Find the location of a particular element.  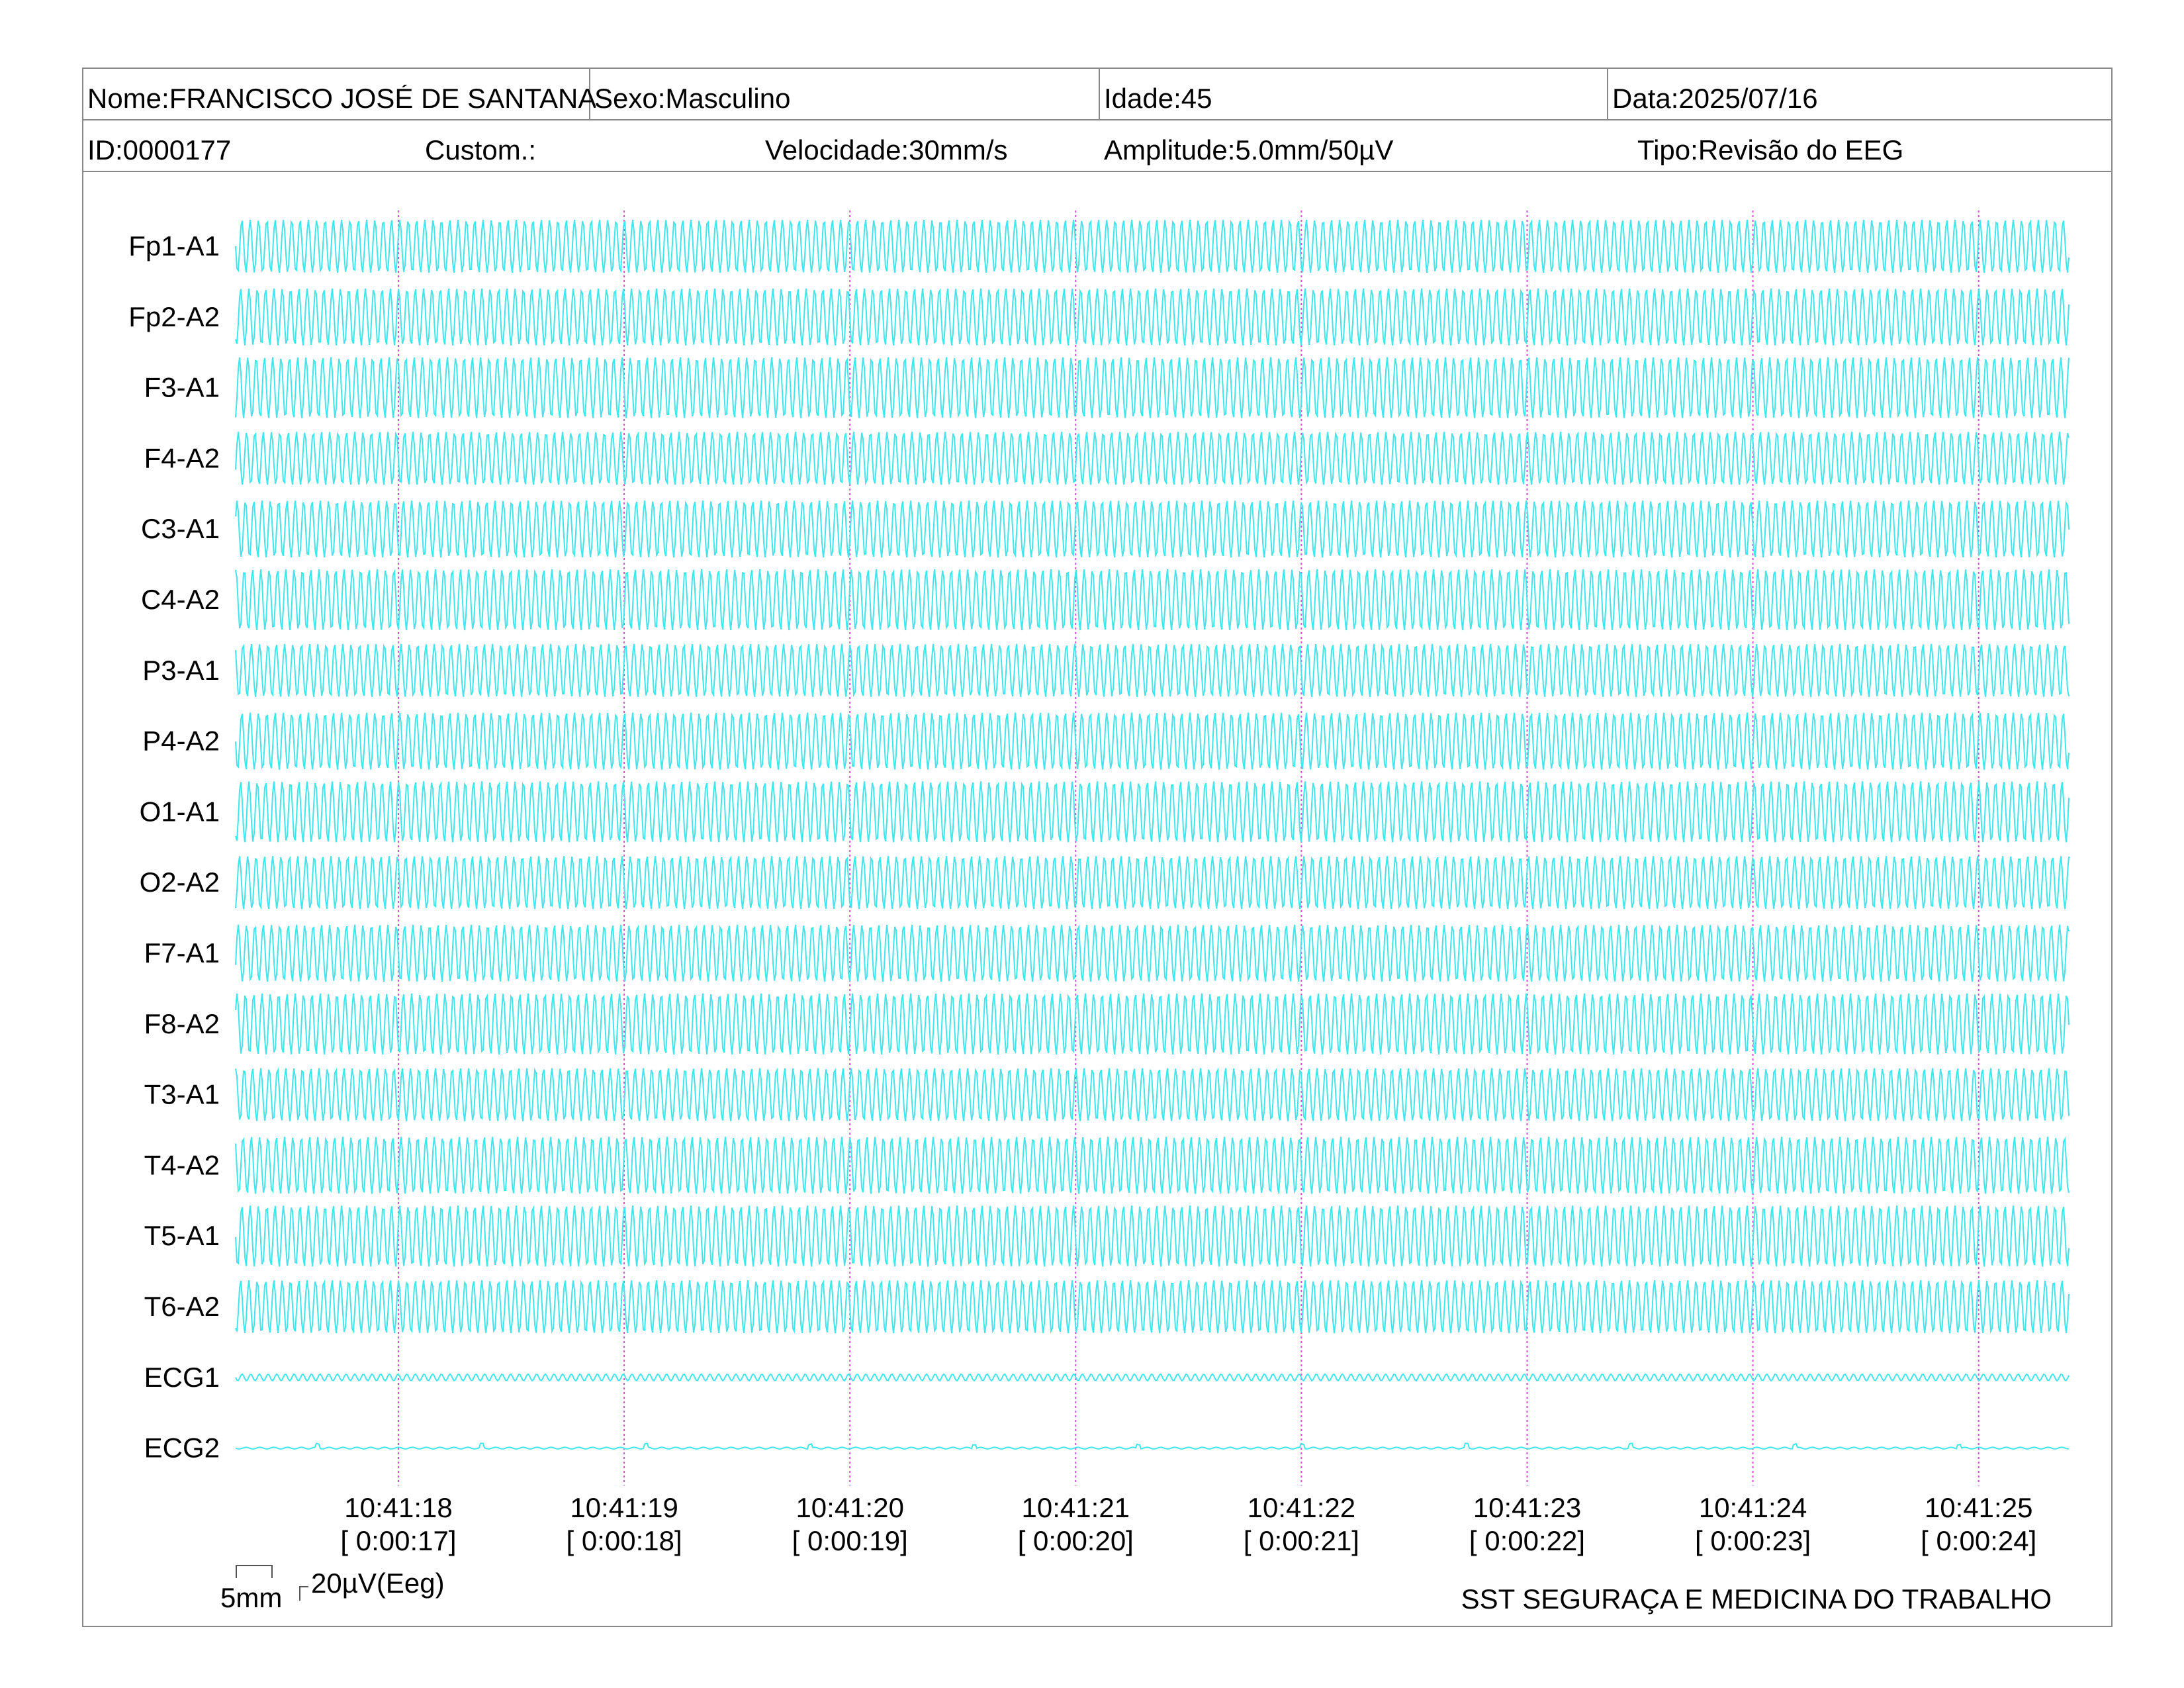

trace-c4-a2 is located at coordinates (1152, 600).